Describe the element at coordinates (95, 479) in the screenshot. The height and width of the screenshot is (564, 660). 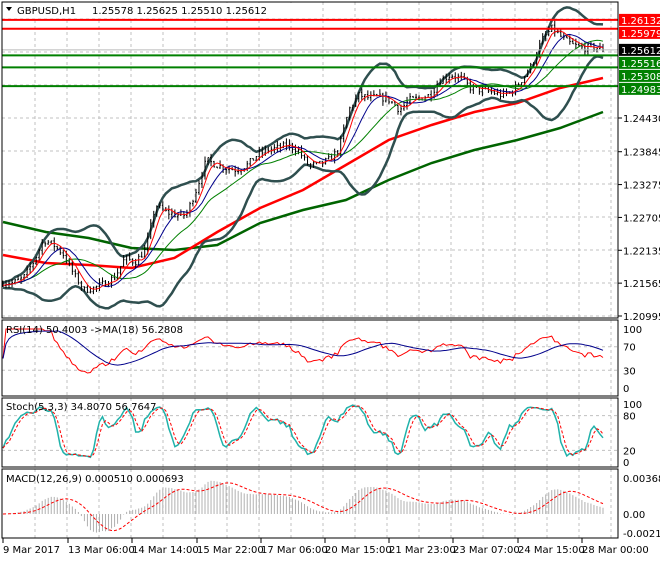
I see `macd-label: MACD(12,26,9) 0.000510 0.000693` at that location.